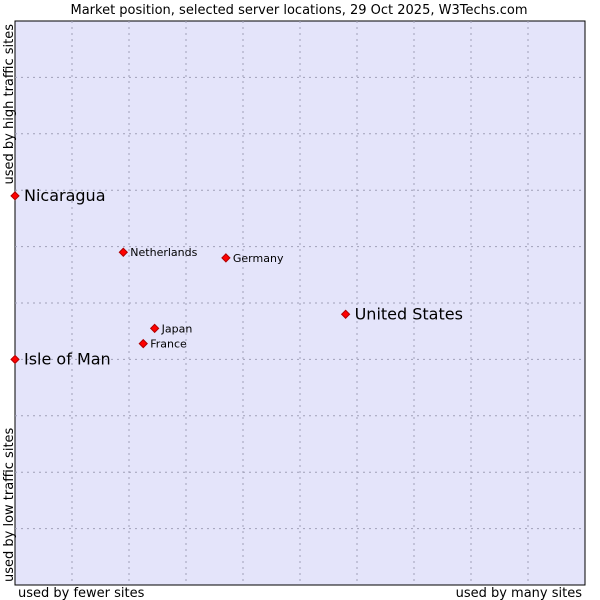  I want to click on y-axis-label-bottom: used by low traffic sites, so click(9, 504).